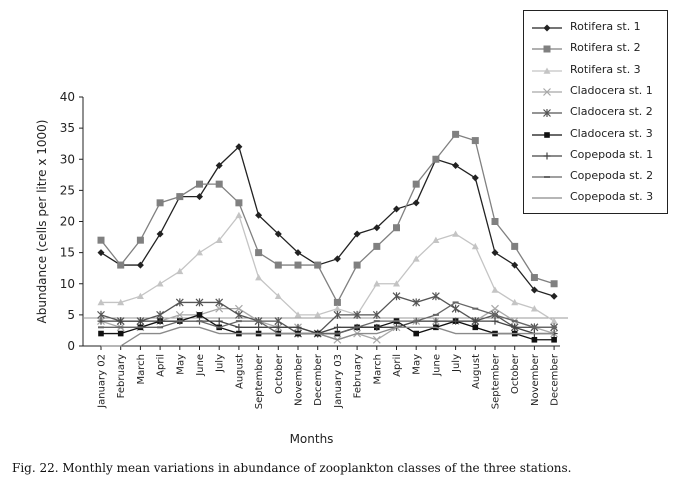 This screenshot has height=480, width=674. What do you see at coordinates (121, 376) in the screenshot?
I see `x-tick-label: February` at bounding box center [121, 376].